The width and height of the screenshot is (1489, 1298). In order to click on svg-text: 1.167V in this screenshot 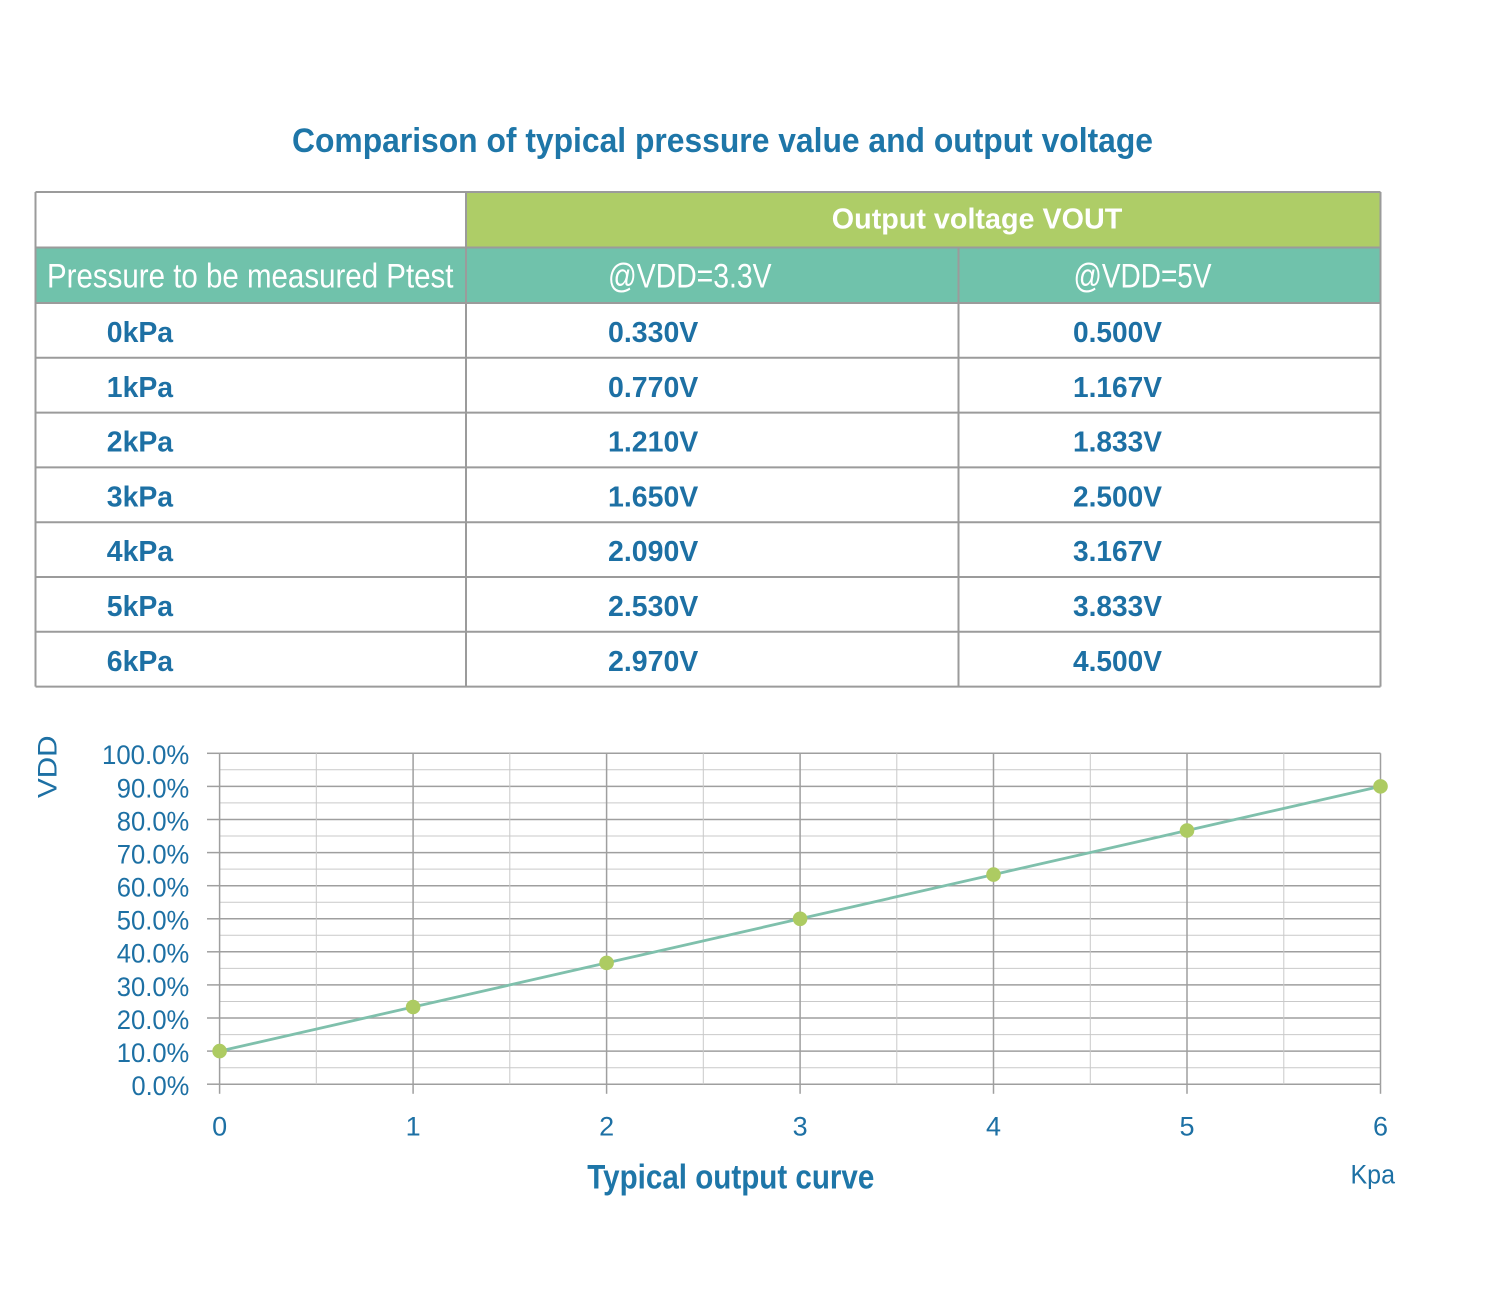, I will do `click(1118, 388)`.